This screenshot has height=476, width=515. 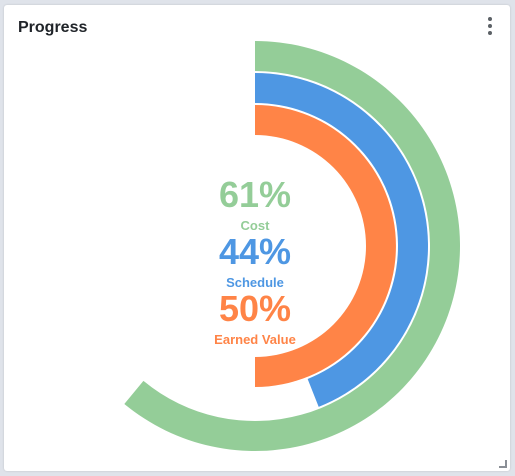 I want to click on card-header: Progress, so click(x=257, y=29).